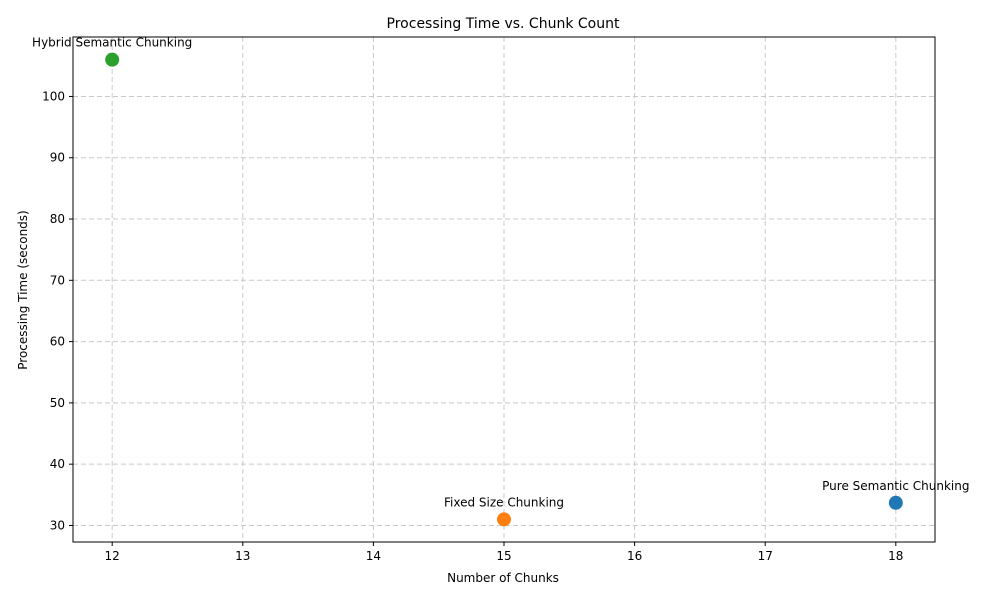  What do you see at coordinates (57, 525) in the screenshot?
I see `y-tick-label: 30` at bounding box center [57, 525].